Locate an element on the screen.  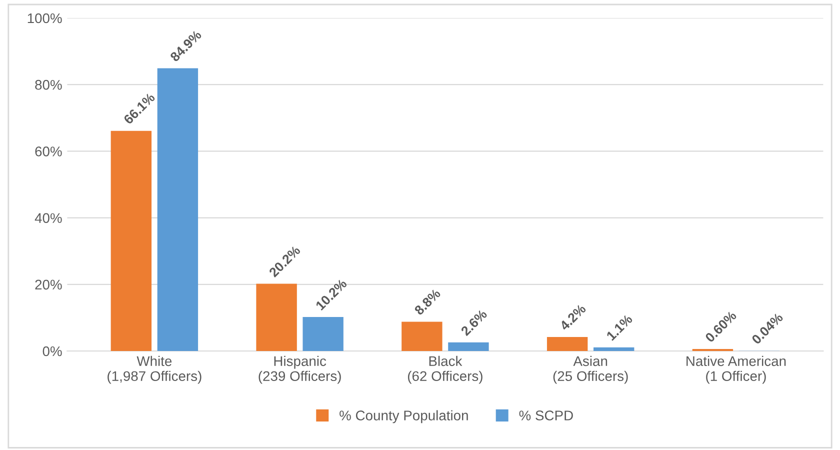
y-tick-label: 40% is located at coordinates (48, 218).